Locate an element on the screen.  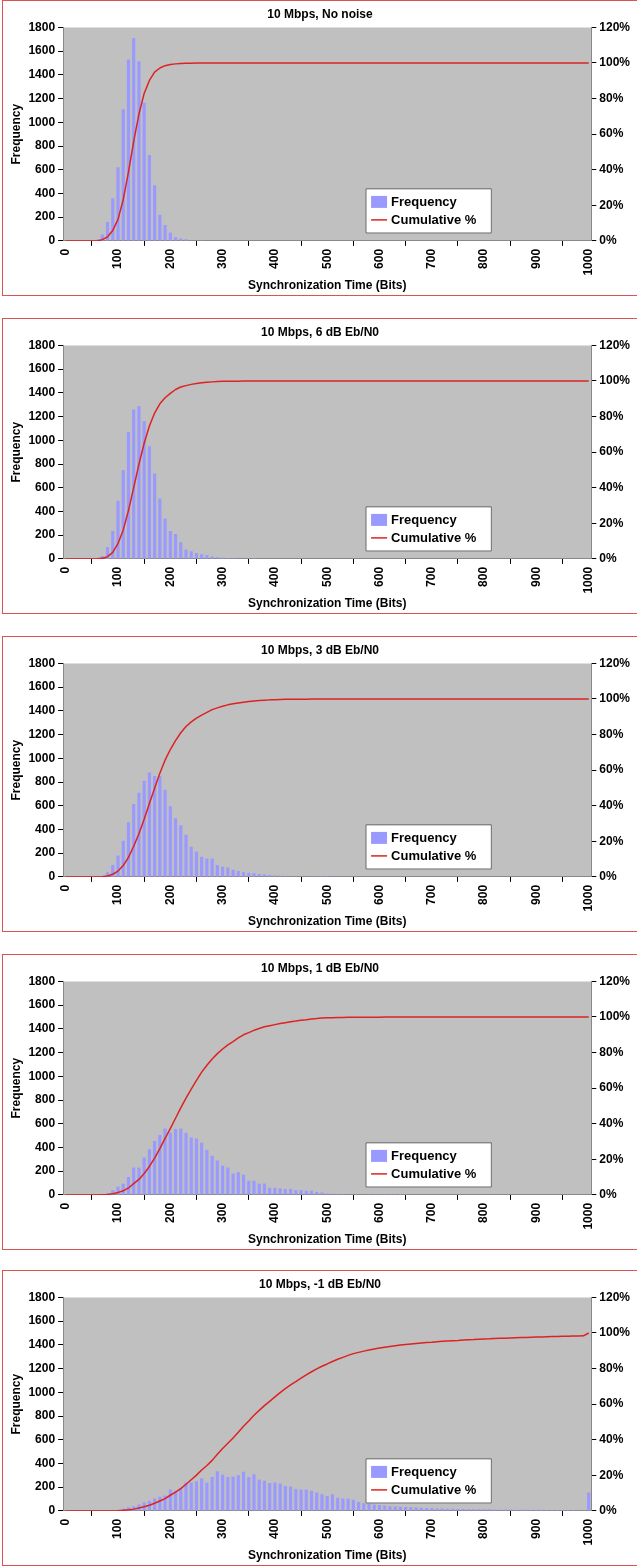
x-tick-label: 300 is located at coordinates (221, 894).